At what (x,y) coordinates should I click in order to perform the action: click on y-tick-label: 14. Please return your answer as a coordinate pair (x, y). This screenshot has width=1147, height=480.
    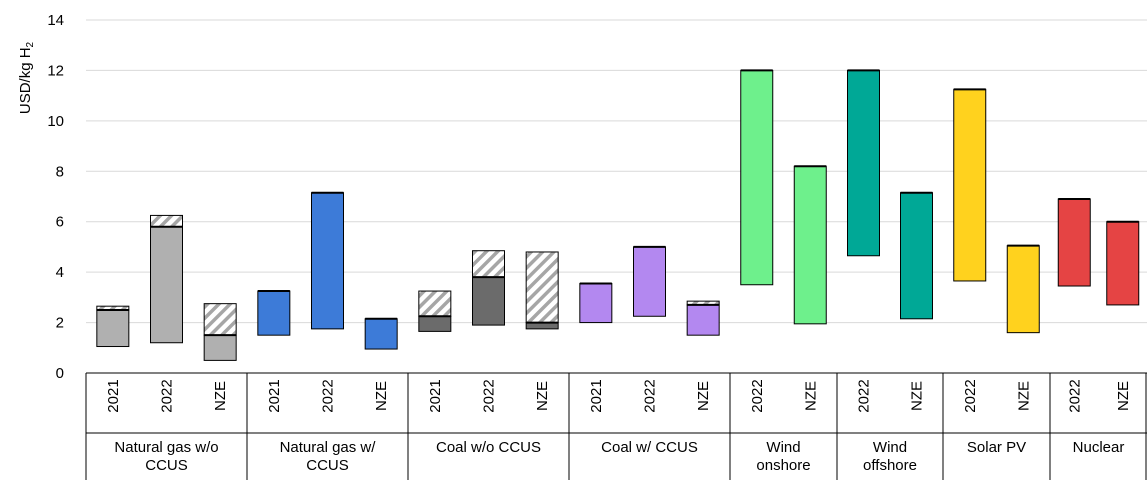
    Looking at the image, I should click on (55, 20).